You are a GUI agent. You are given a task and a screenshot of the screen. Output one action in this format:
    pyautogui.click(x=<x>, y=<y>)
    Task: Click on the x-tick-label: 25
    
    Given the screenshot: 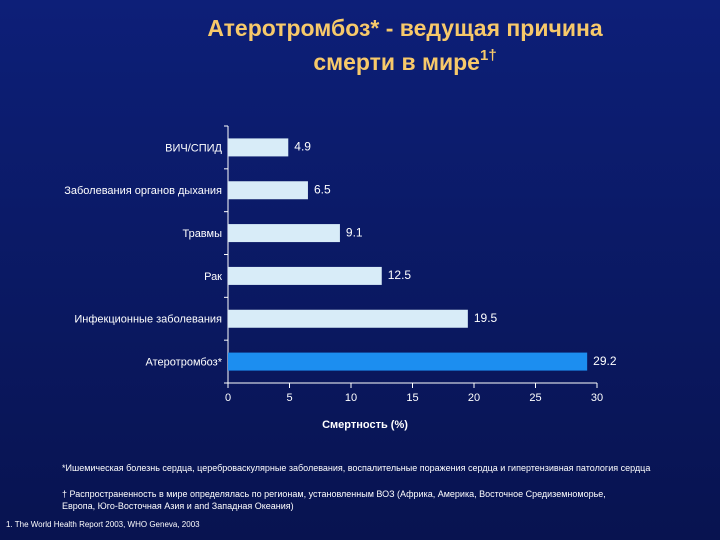 What is the action you would take?
    pyautogui.click(x=535, y=398)
    